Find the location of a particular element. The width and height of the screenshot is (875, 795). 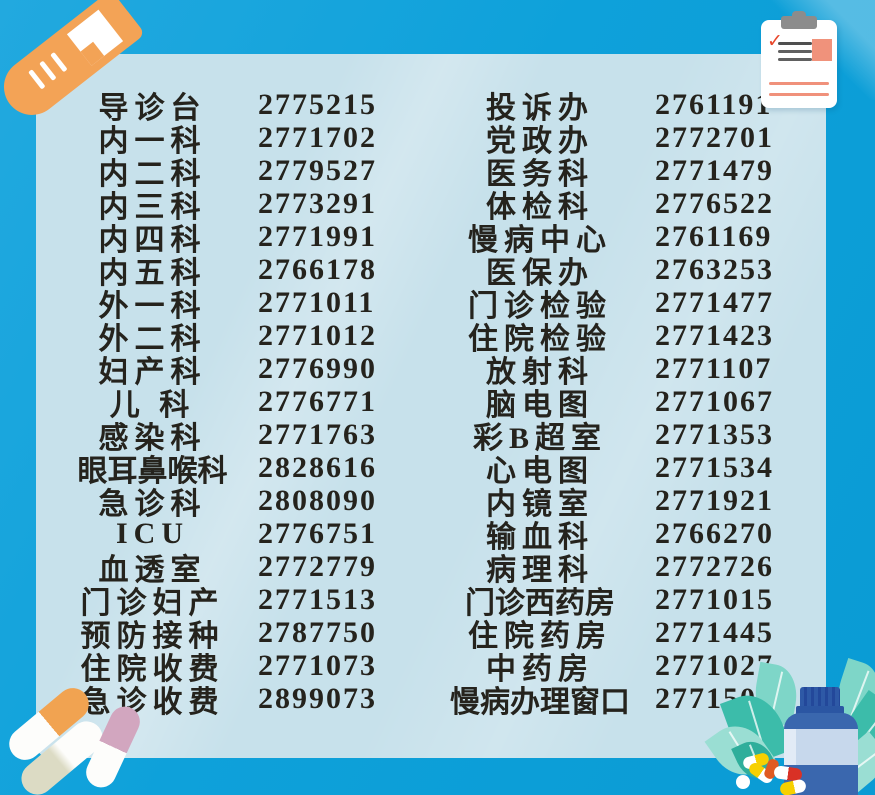

phone-number: 2761191 is located at coordinates (714, 104).